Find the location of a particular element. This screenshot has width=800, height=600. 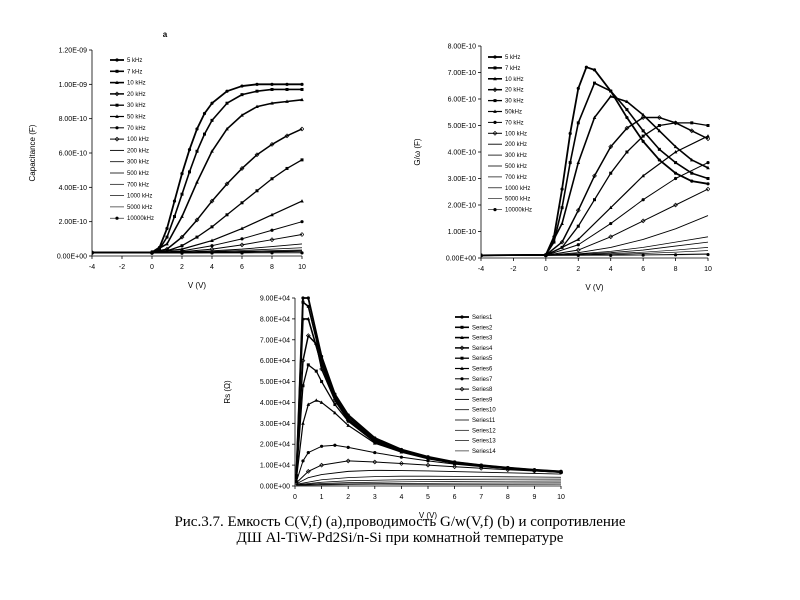

y-tick-label: 1.00E+04 is located at coordinates (275, 466).